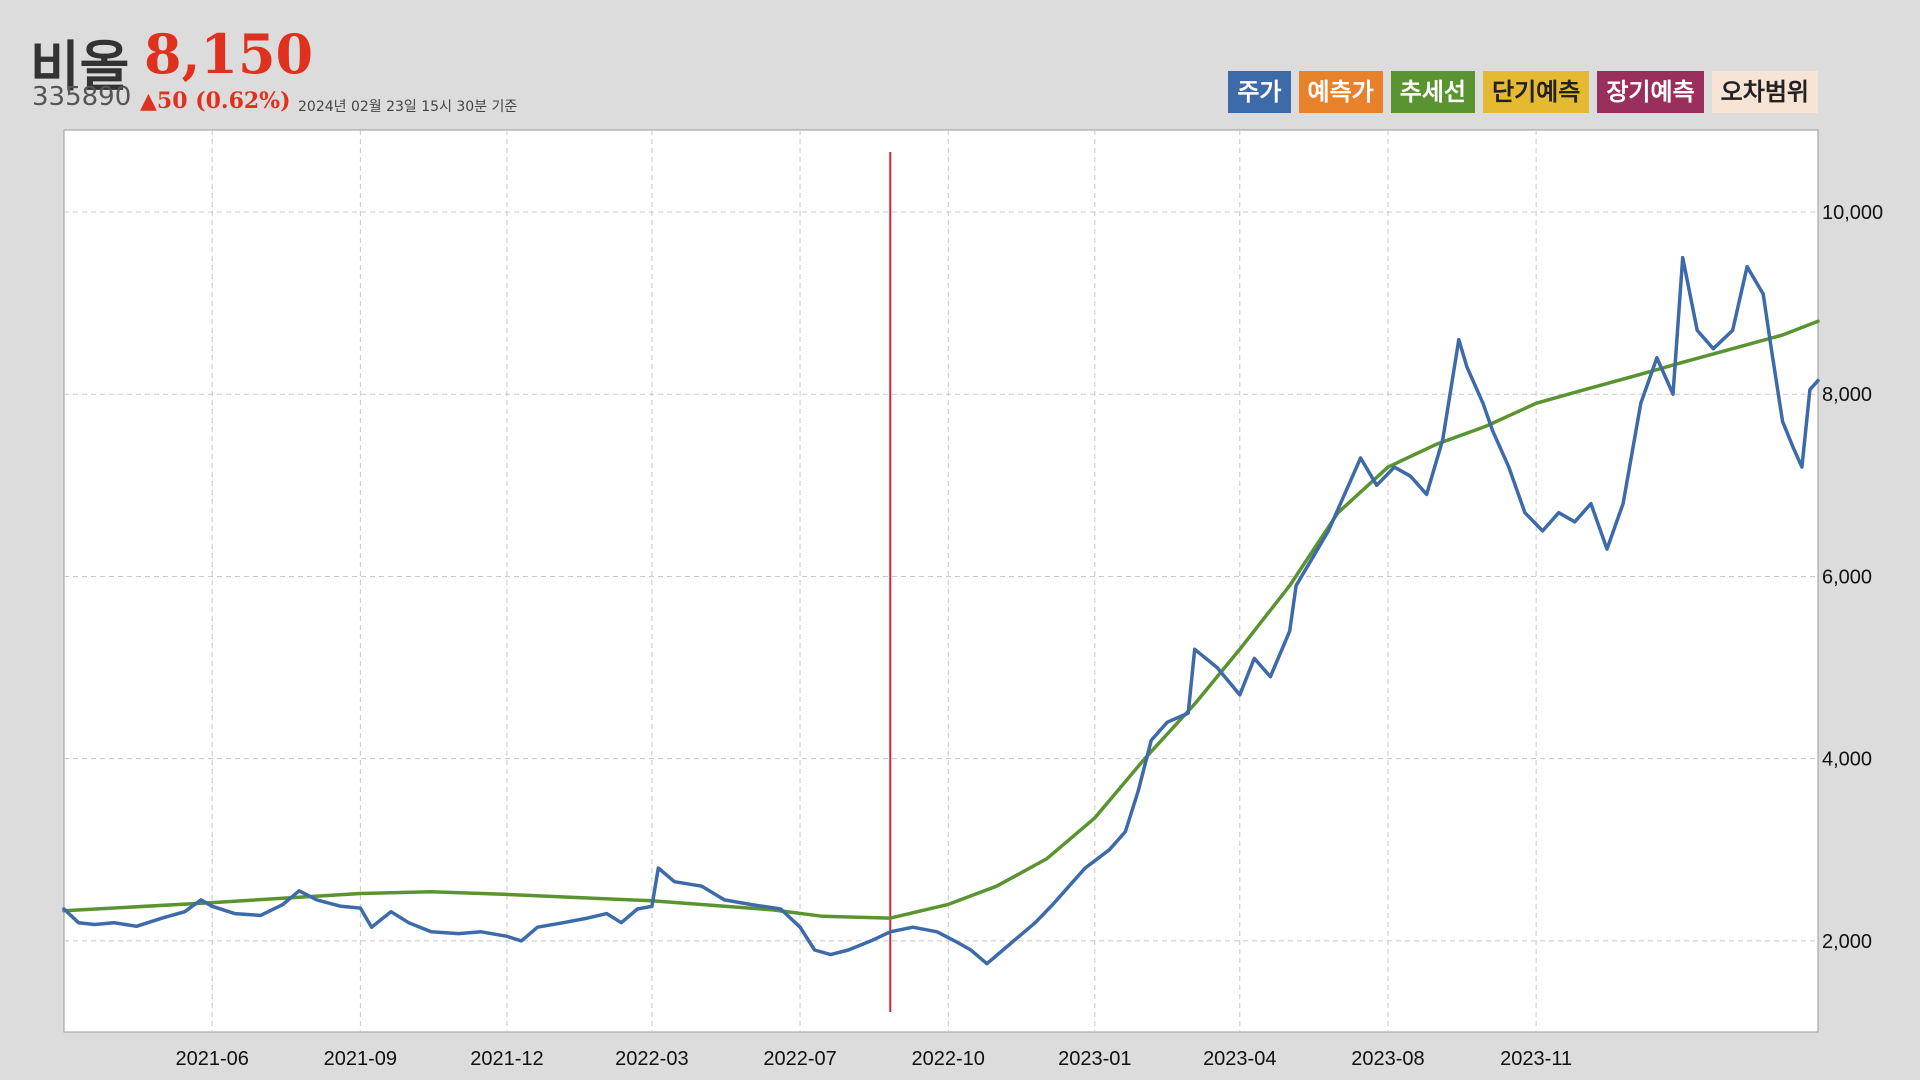  What do you see at coordinates (82, 97) in the screenshot?
I see `stock-code: 335890` at bounding box center [82, 97].